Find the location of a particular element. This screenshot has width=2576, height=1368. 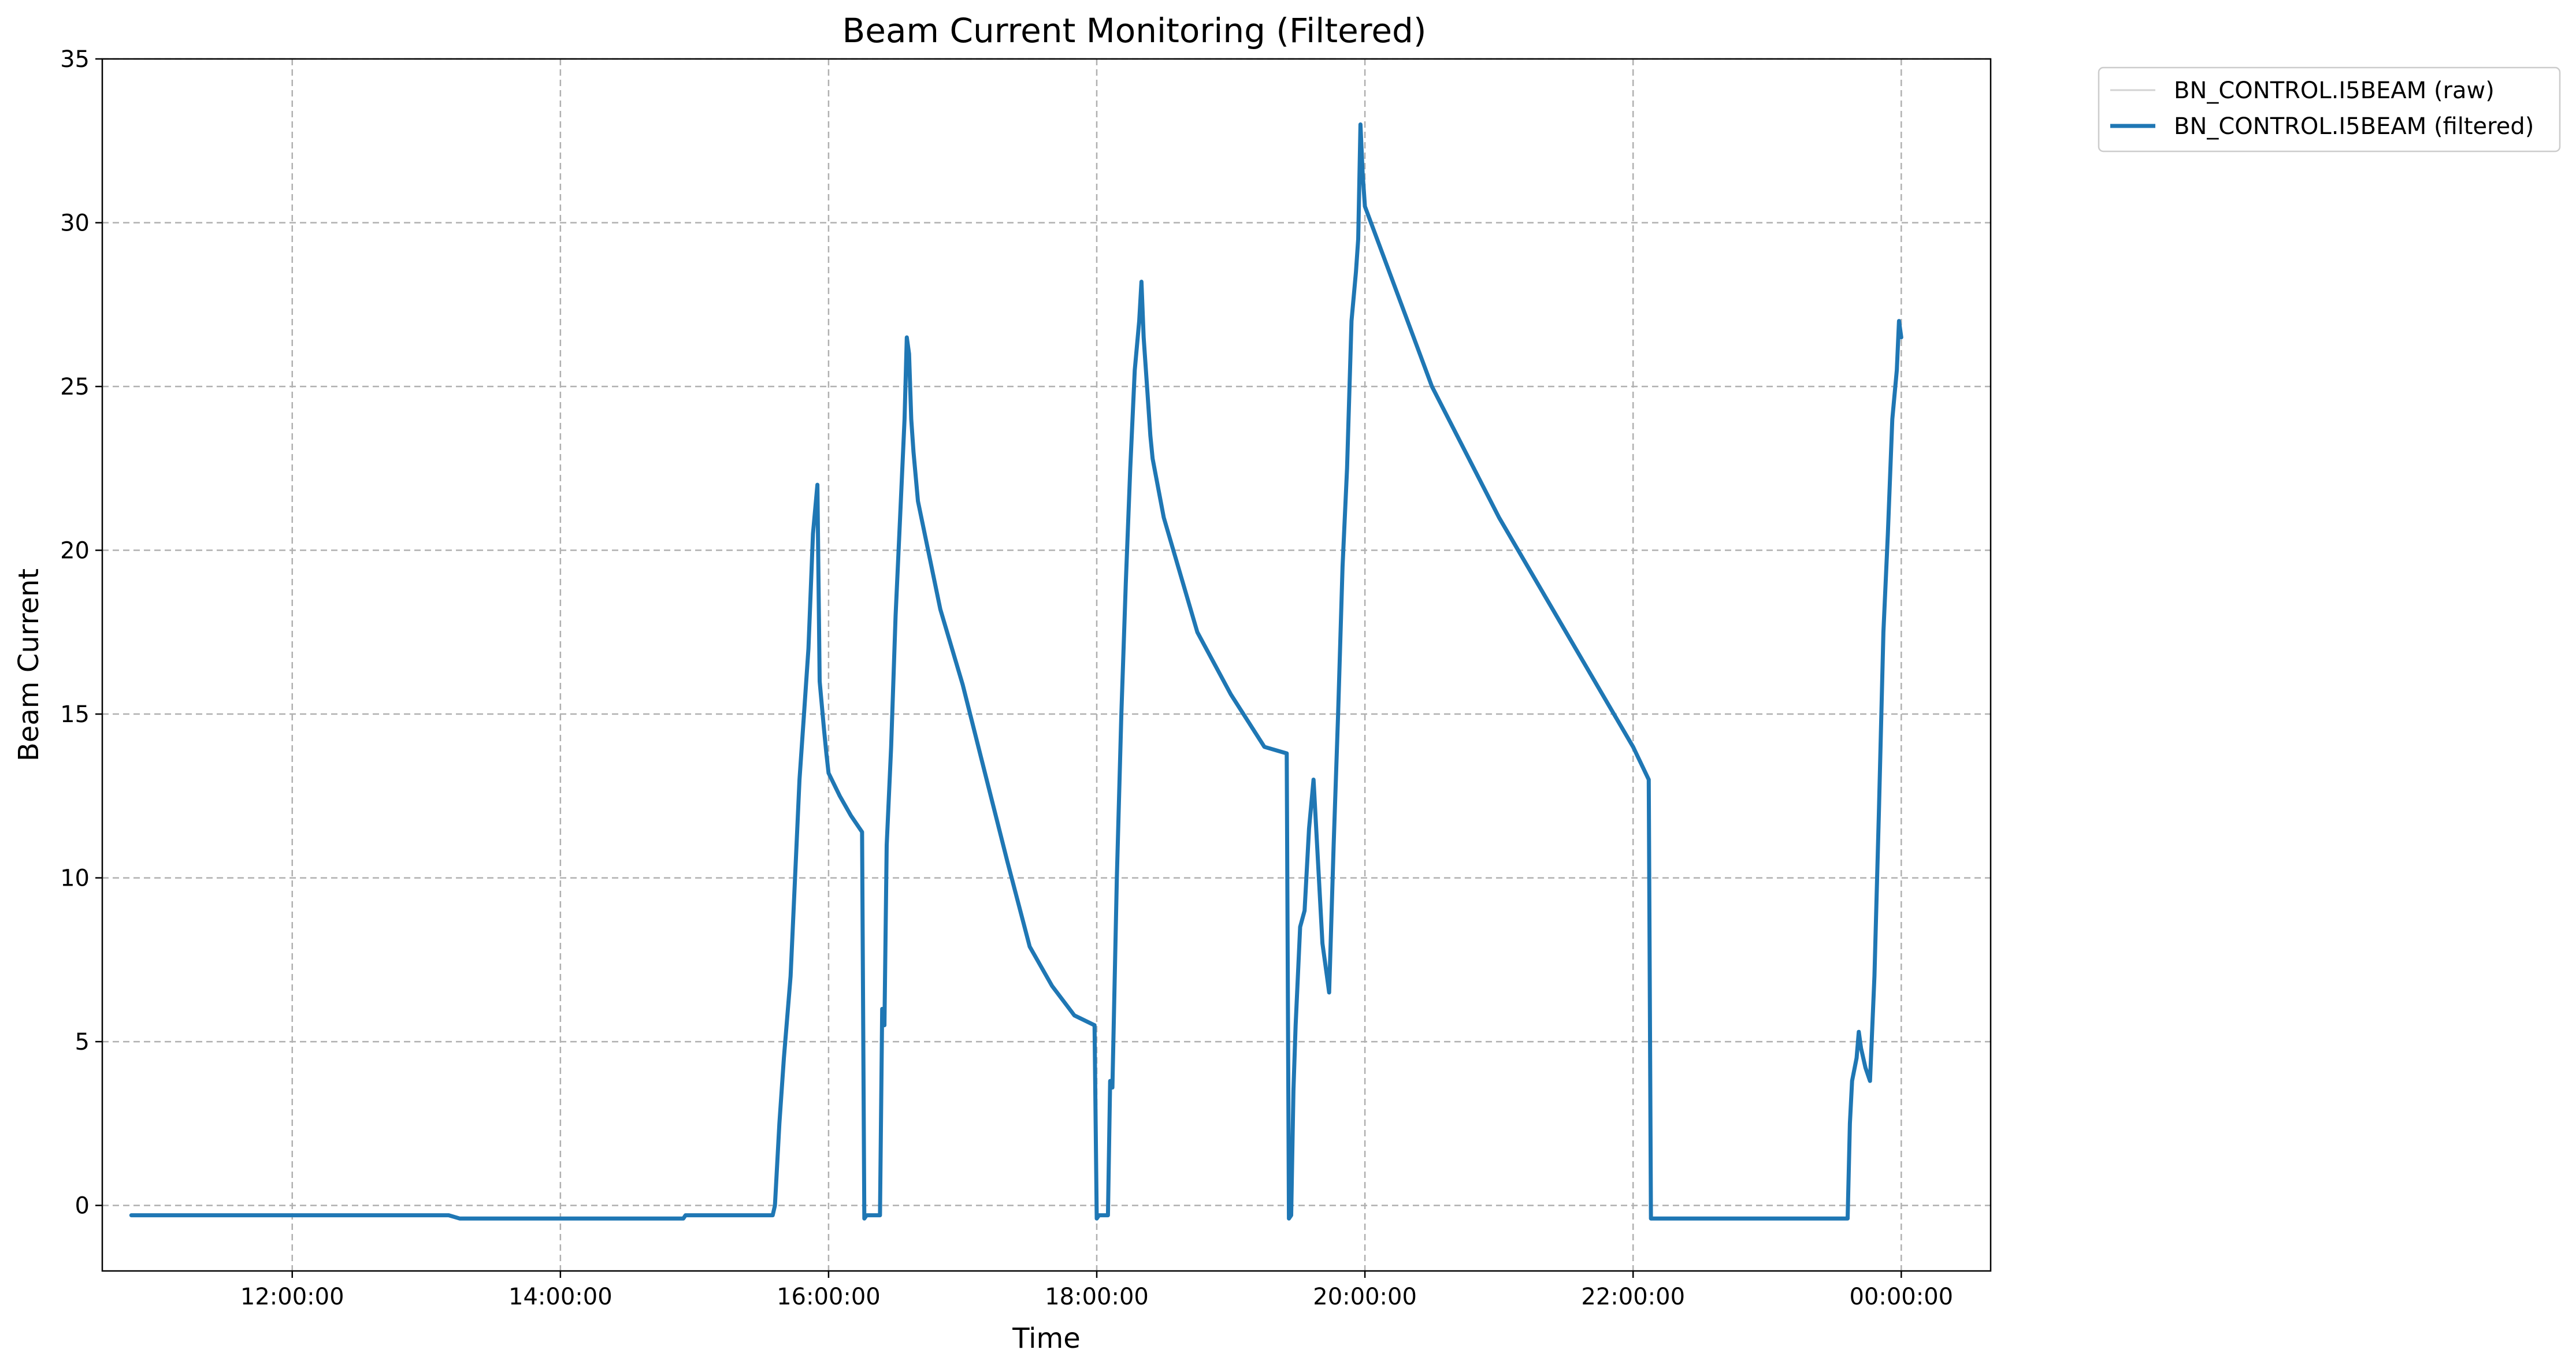

y-axis-ticks: 0 5 10 15 20 25 30 35 is located at coordinates (81, 633).